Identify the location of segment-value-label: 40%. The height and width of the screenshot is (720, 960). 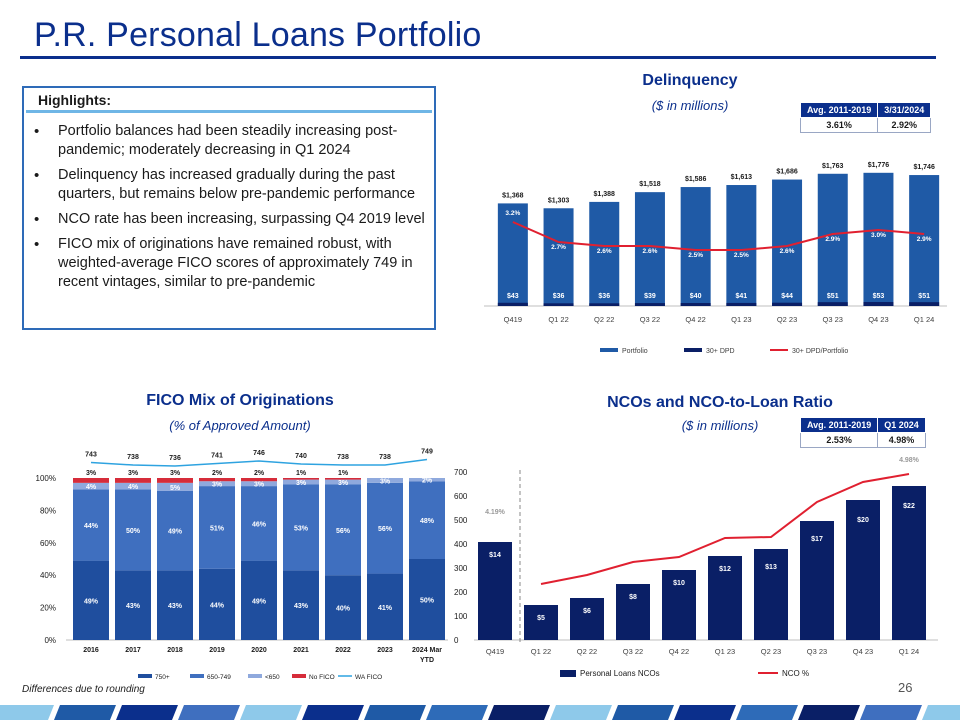
(343, 609).